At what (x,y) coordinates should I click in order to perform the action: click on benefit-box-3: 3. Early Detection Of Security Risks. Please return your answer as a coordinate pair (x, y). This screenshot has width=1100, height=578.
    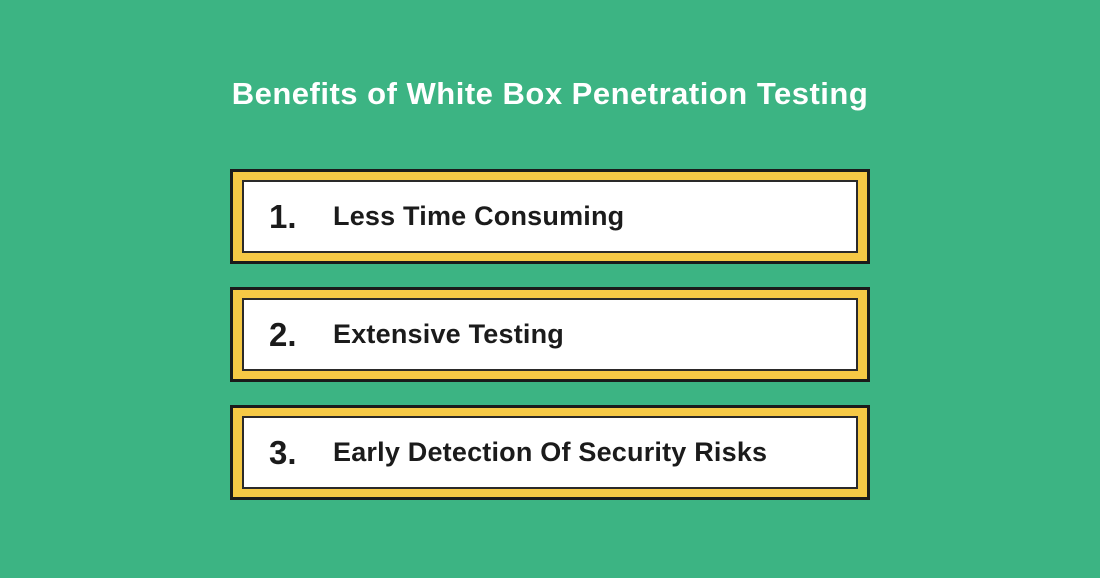
    Looking at the image, I should click on (550, 452).